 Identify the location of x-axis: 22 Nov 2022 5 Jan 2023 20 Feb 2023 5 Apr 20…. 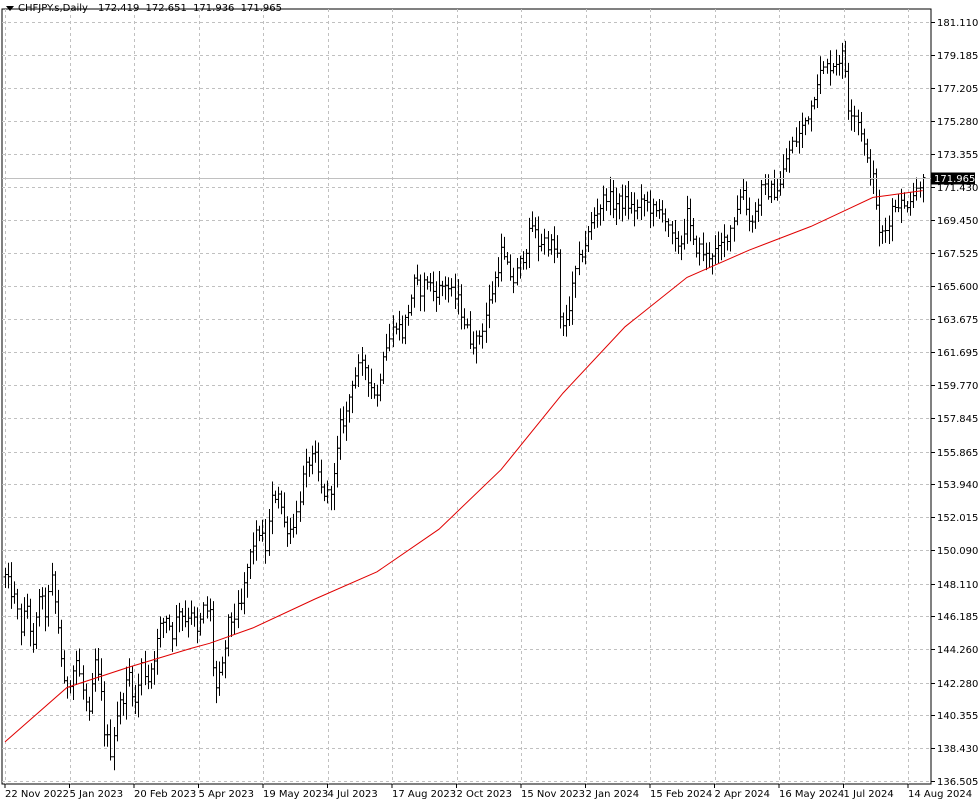
(488, 792).